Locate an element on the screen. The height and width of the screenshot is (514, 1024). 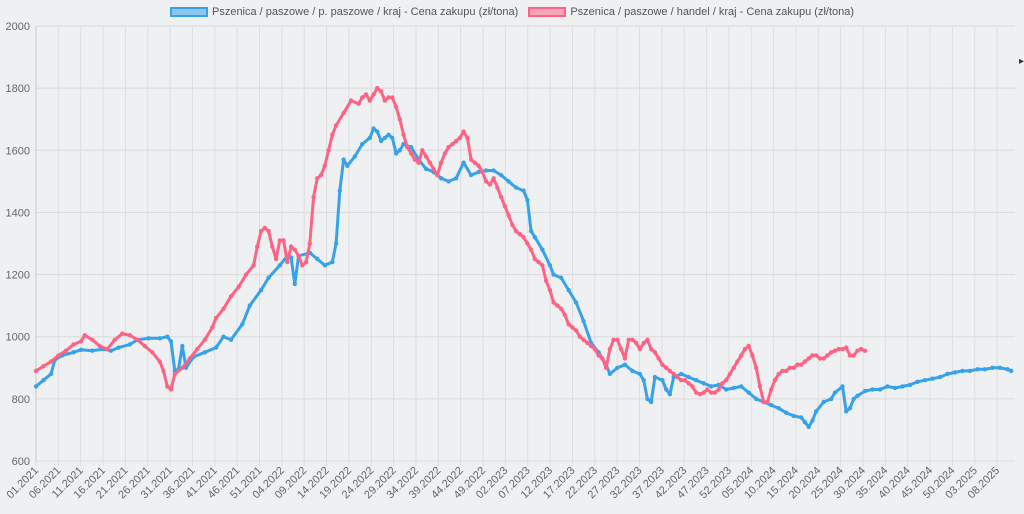
mouse-cursor-icon: ▸ is located at coordinates (1021, 61).